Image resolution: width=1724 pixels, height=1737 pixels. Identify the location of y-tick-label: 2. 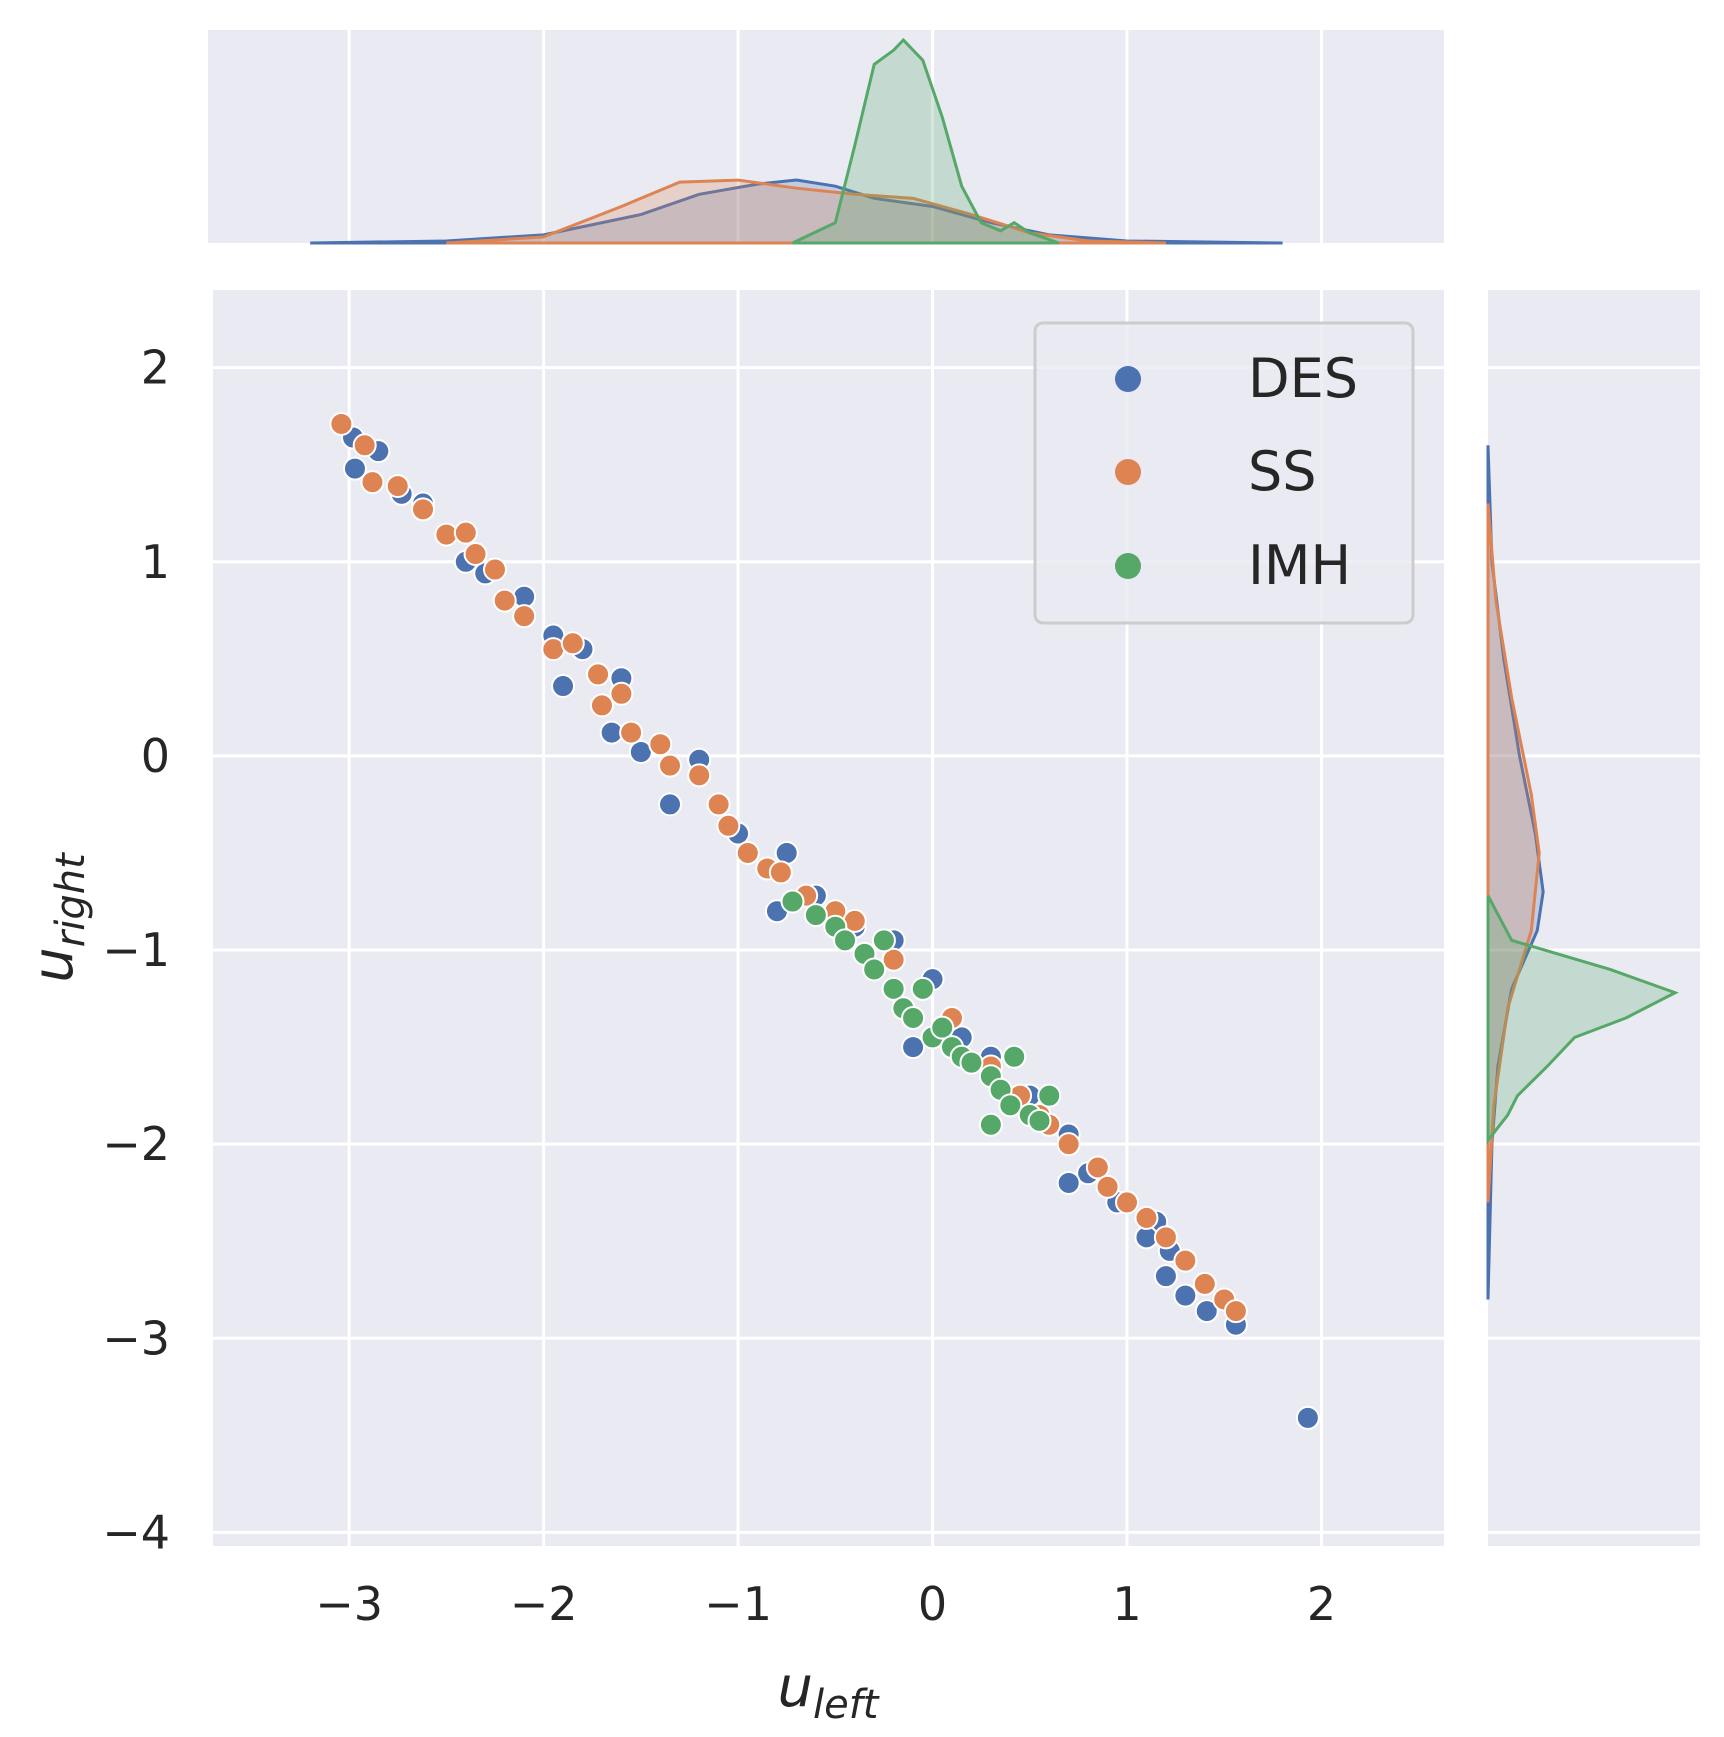
(155, 368).